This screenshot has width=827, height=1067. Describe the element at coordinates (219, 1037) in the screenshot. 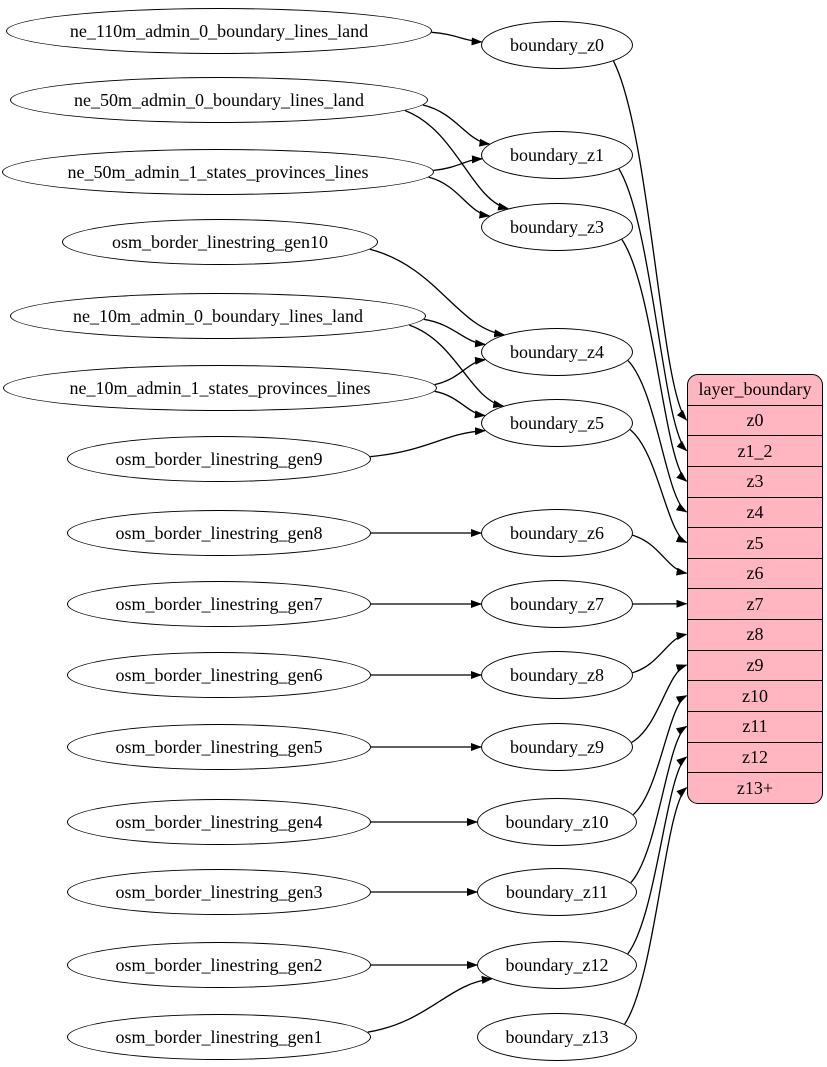

I see `node-osm-border-linestring-gen1: osm_border_linestring_gen1` at that location.